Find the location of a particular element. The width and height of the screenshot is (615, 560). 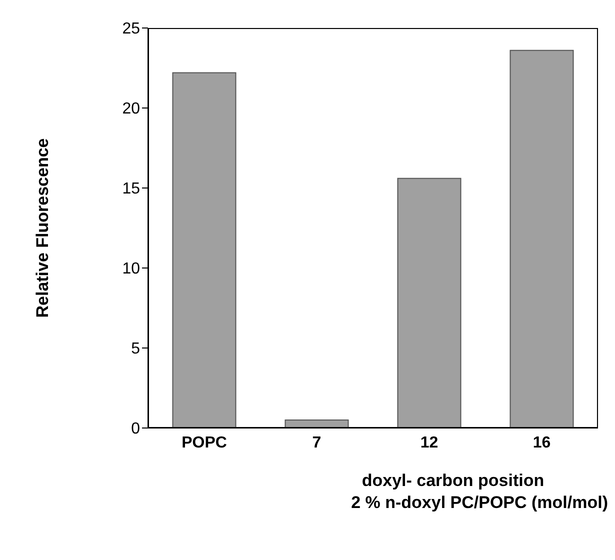

y-tick-label: 20 is located at coordinates (131, 109).